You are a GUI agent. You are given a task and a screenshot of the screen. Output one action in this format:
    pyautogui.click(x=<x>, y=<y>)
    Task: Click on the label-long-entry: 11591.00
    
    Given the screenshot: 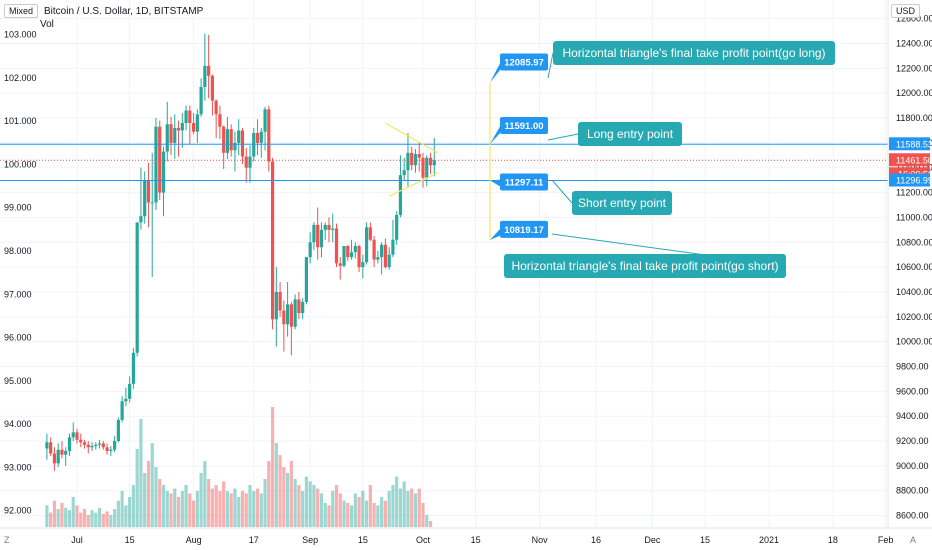 What is the action you would take?
    pyautogui.click(x=519, y=130)
    